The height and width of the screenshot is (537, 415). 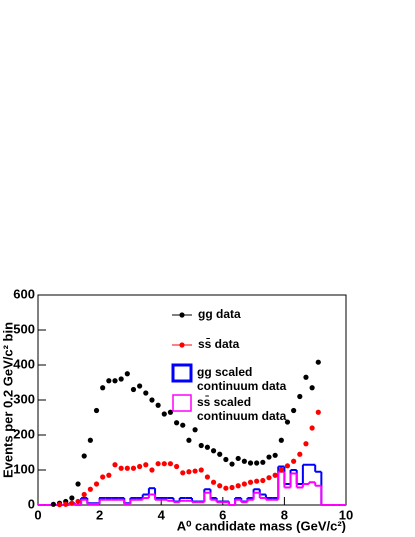 What do you see at coordinates (24, 468) in the screenshot?
I see `y-tick-label: 100` at bounding box center [24, 468].